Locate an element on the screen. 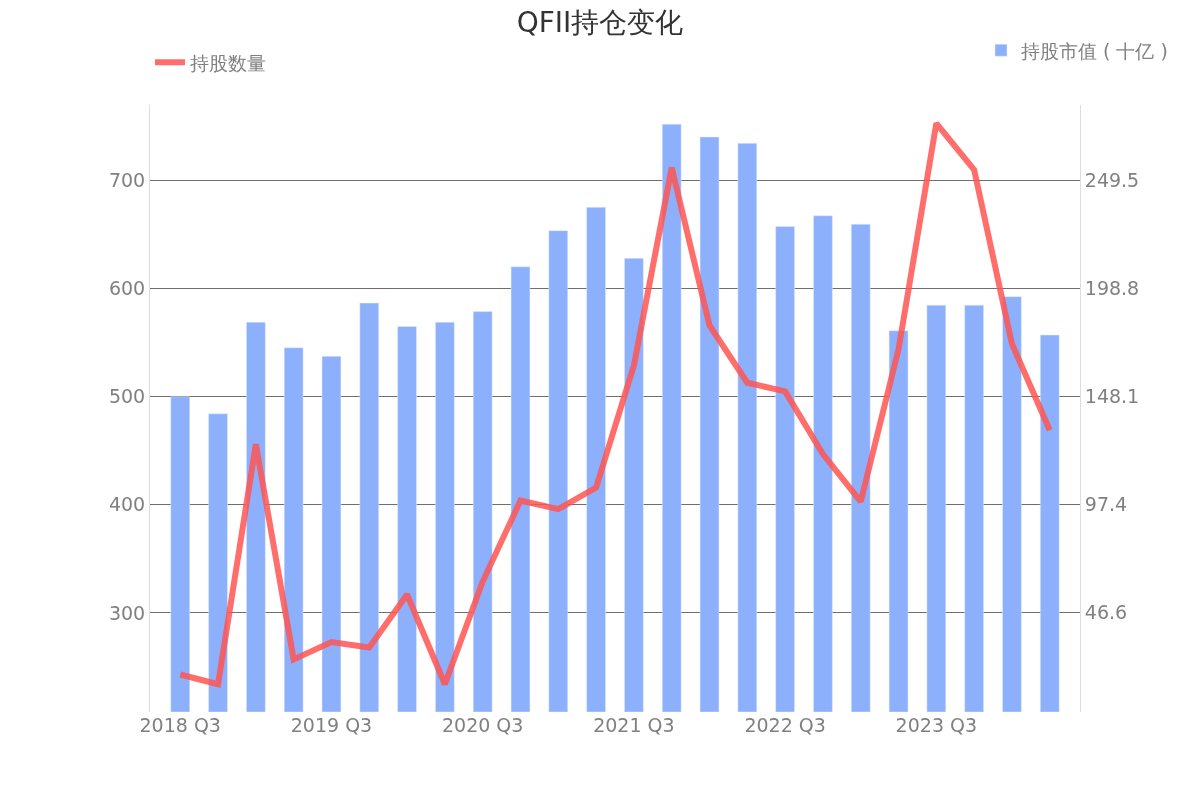  y-tick-label: 600 is located at coordinates (127, 288).